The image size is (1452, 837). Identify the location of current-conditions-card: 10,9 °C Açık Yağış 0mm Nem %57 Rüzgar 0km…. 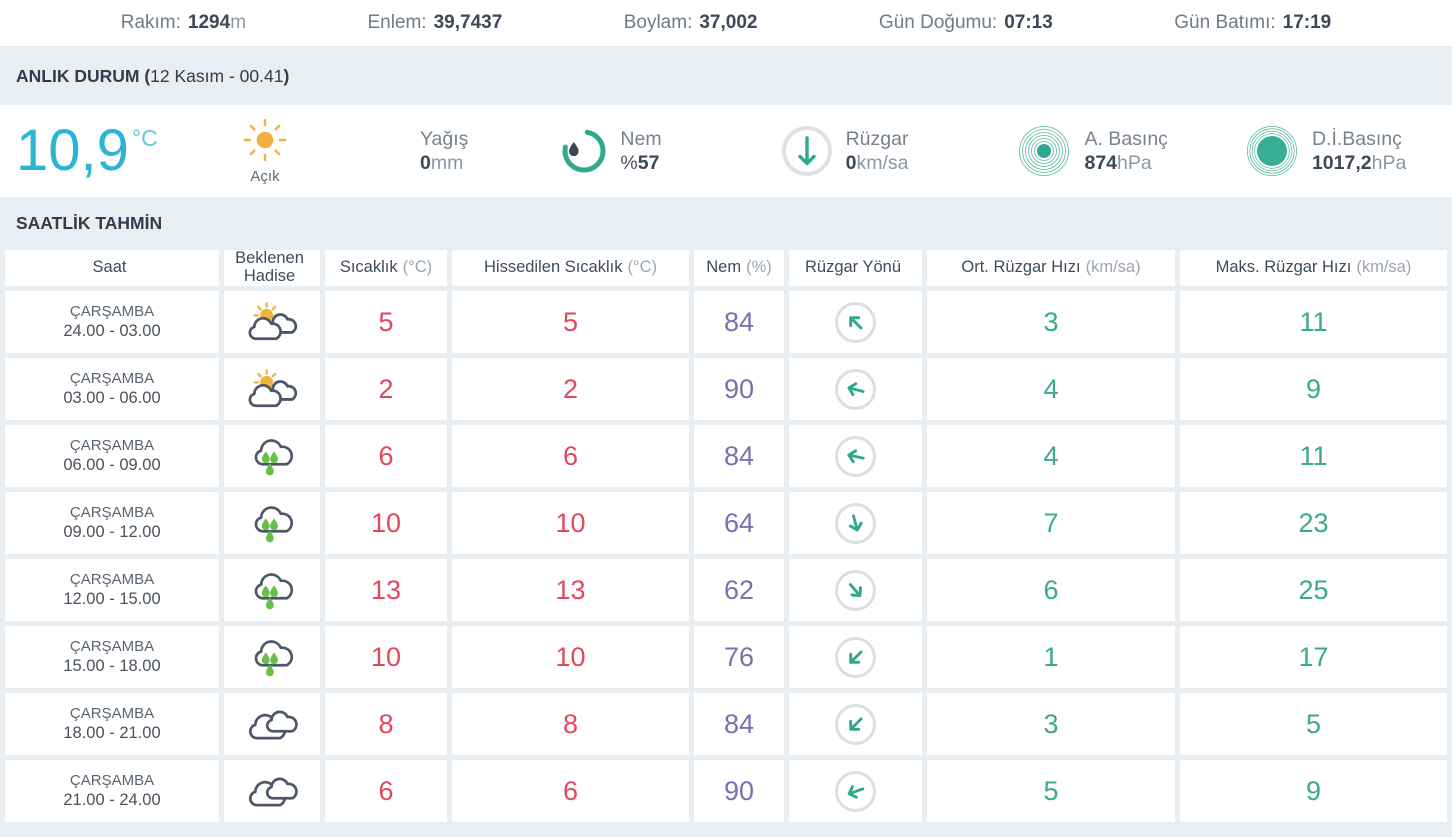
(726, 151).